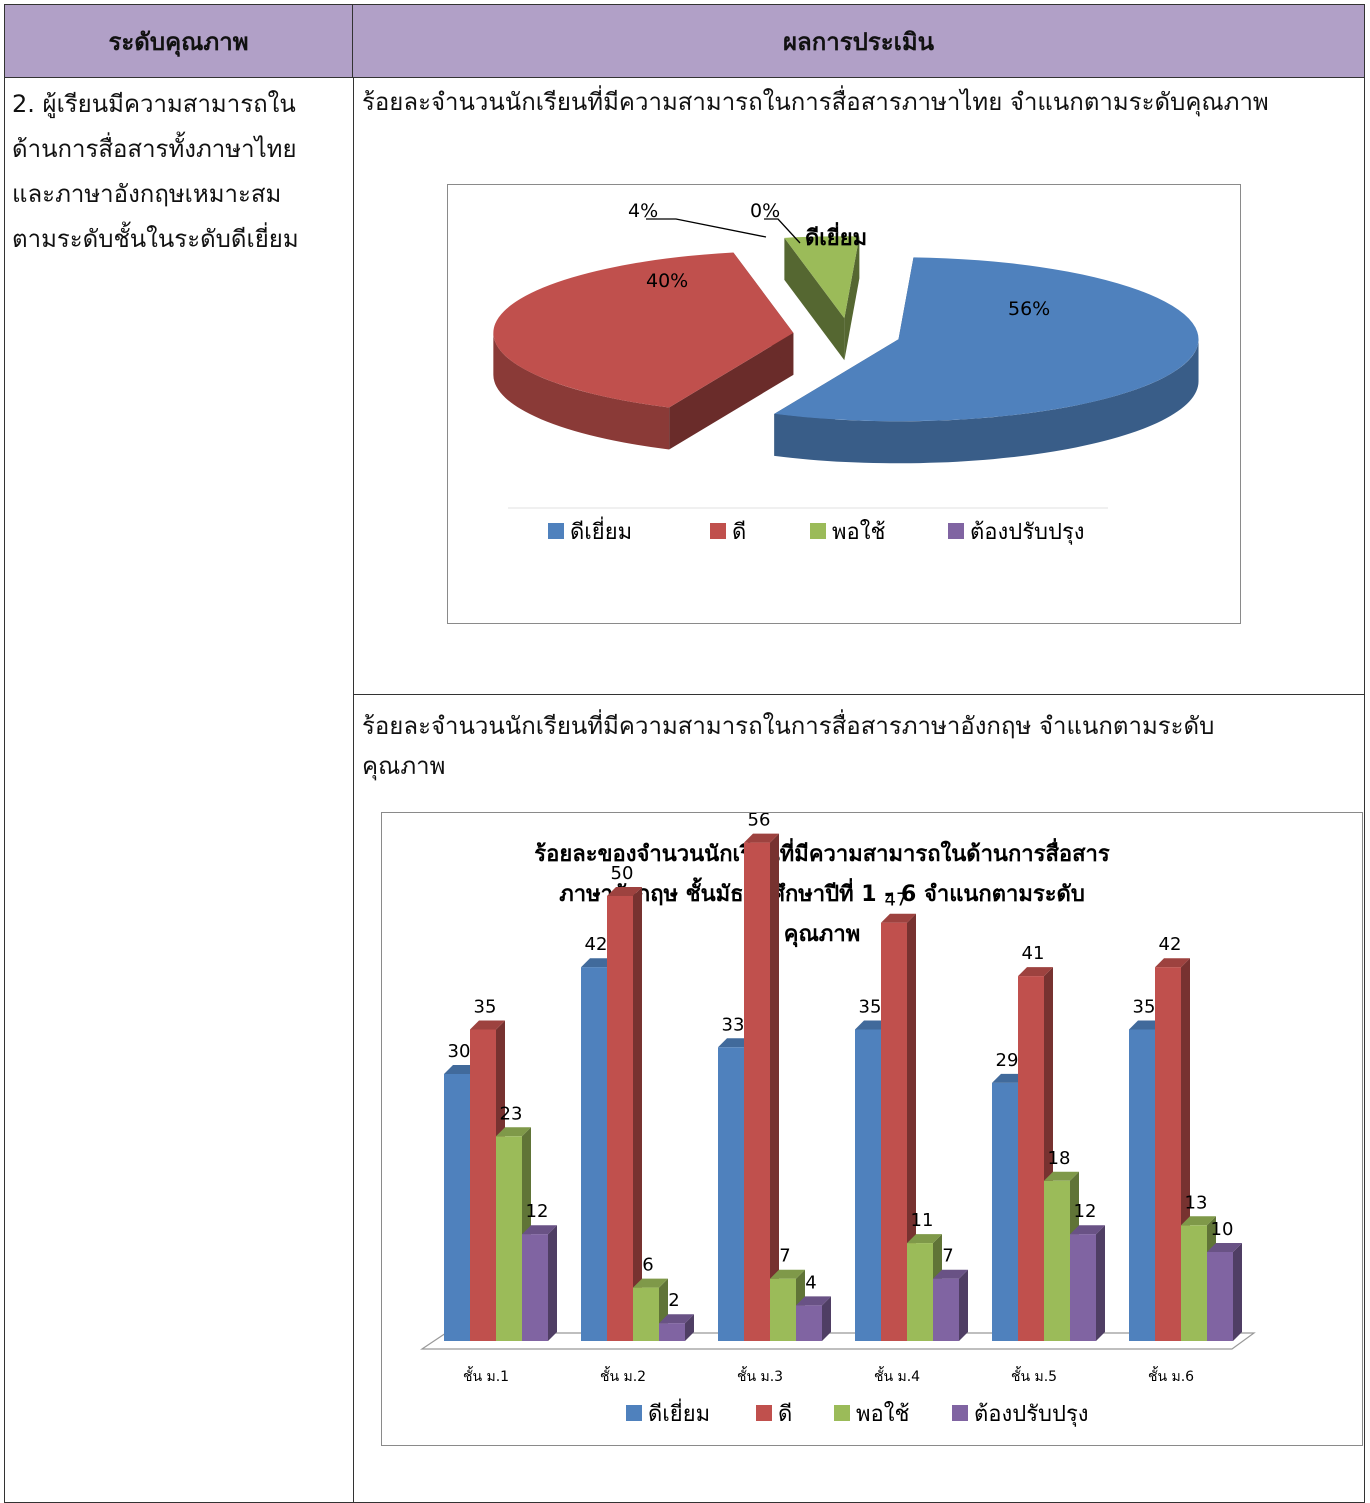  Describe the element at coordinates (810, 1282) in the screenshot. I see `bar-data-label: 4` at that location.